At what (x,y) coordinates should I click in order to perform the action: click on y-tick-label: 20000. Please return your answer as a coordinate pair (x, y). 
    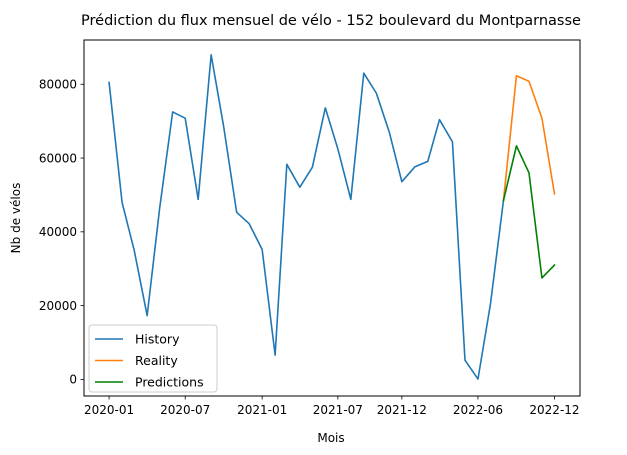
    Looking at the image, I should click on (58, 306).